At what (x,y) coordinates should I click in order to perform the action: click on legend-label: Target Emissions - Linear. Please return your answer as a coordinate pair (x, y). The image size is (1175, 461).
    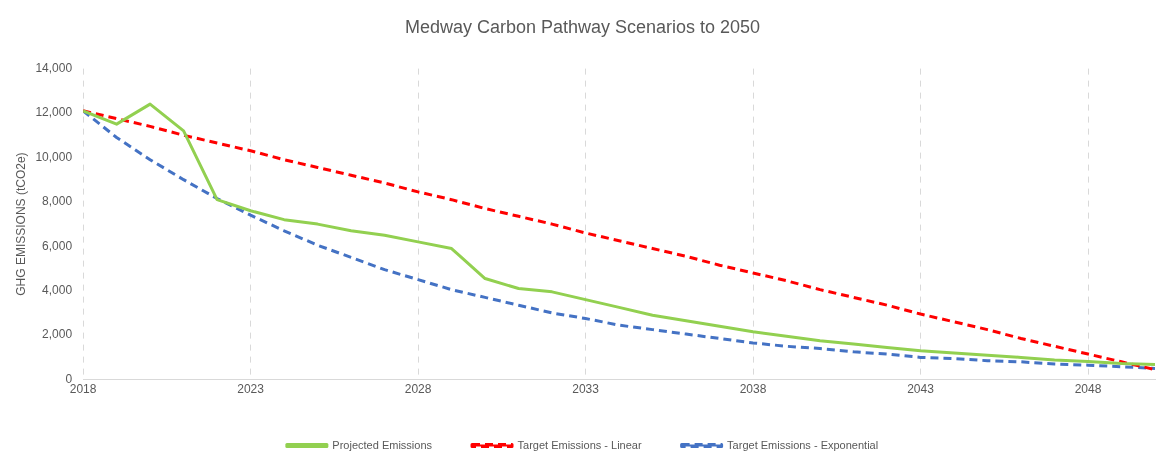
    Looking at the image, I should click on (579, 444).